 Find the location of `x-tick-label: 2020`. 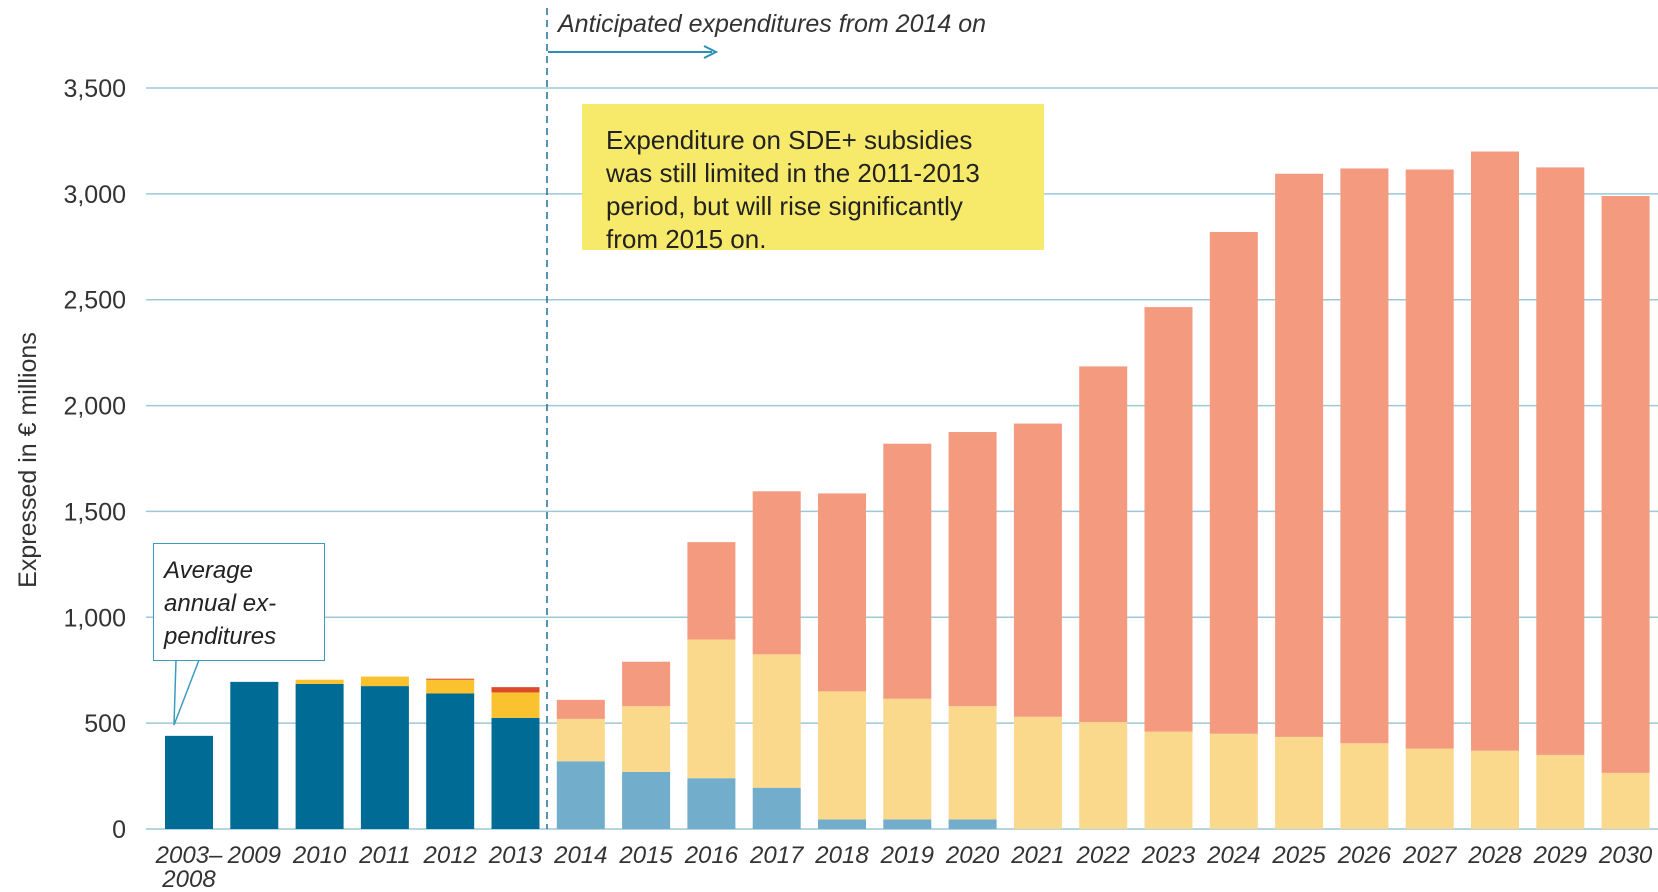

x-tick-label: 2020 is located at coordinates (972, 855).